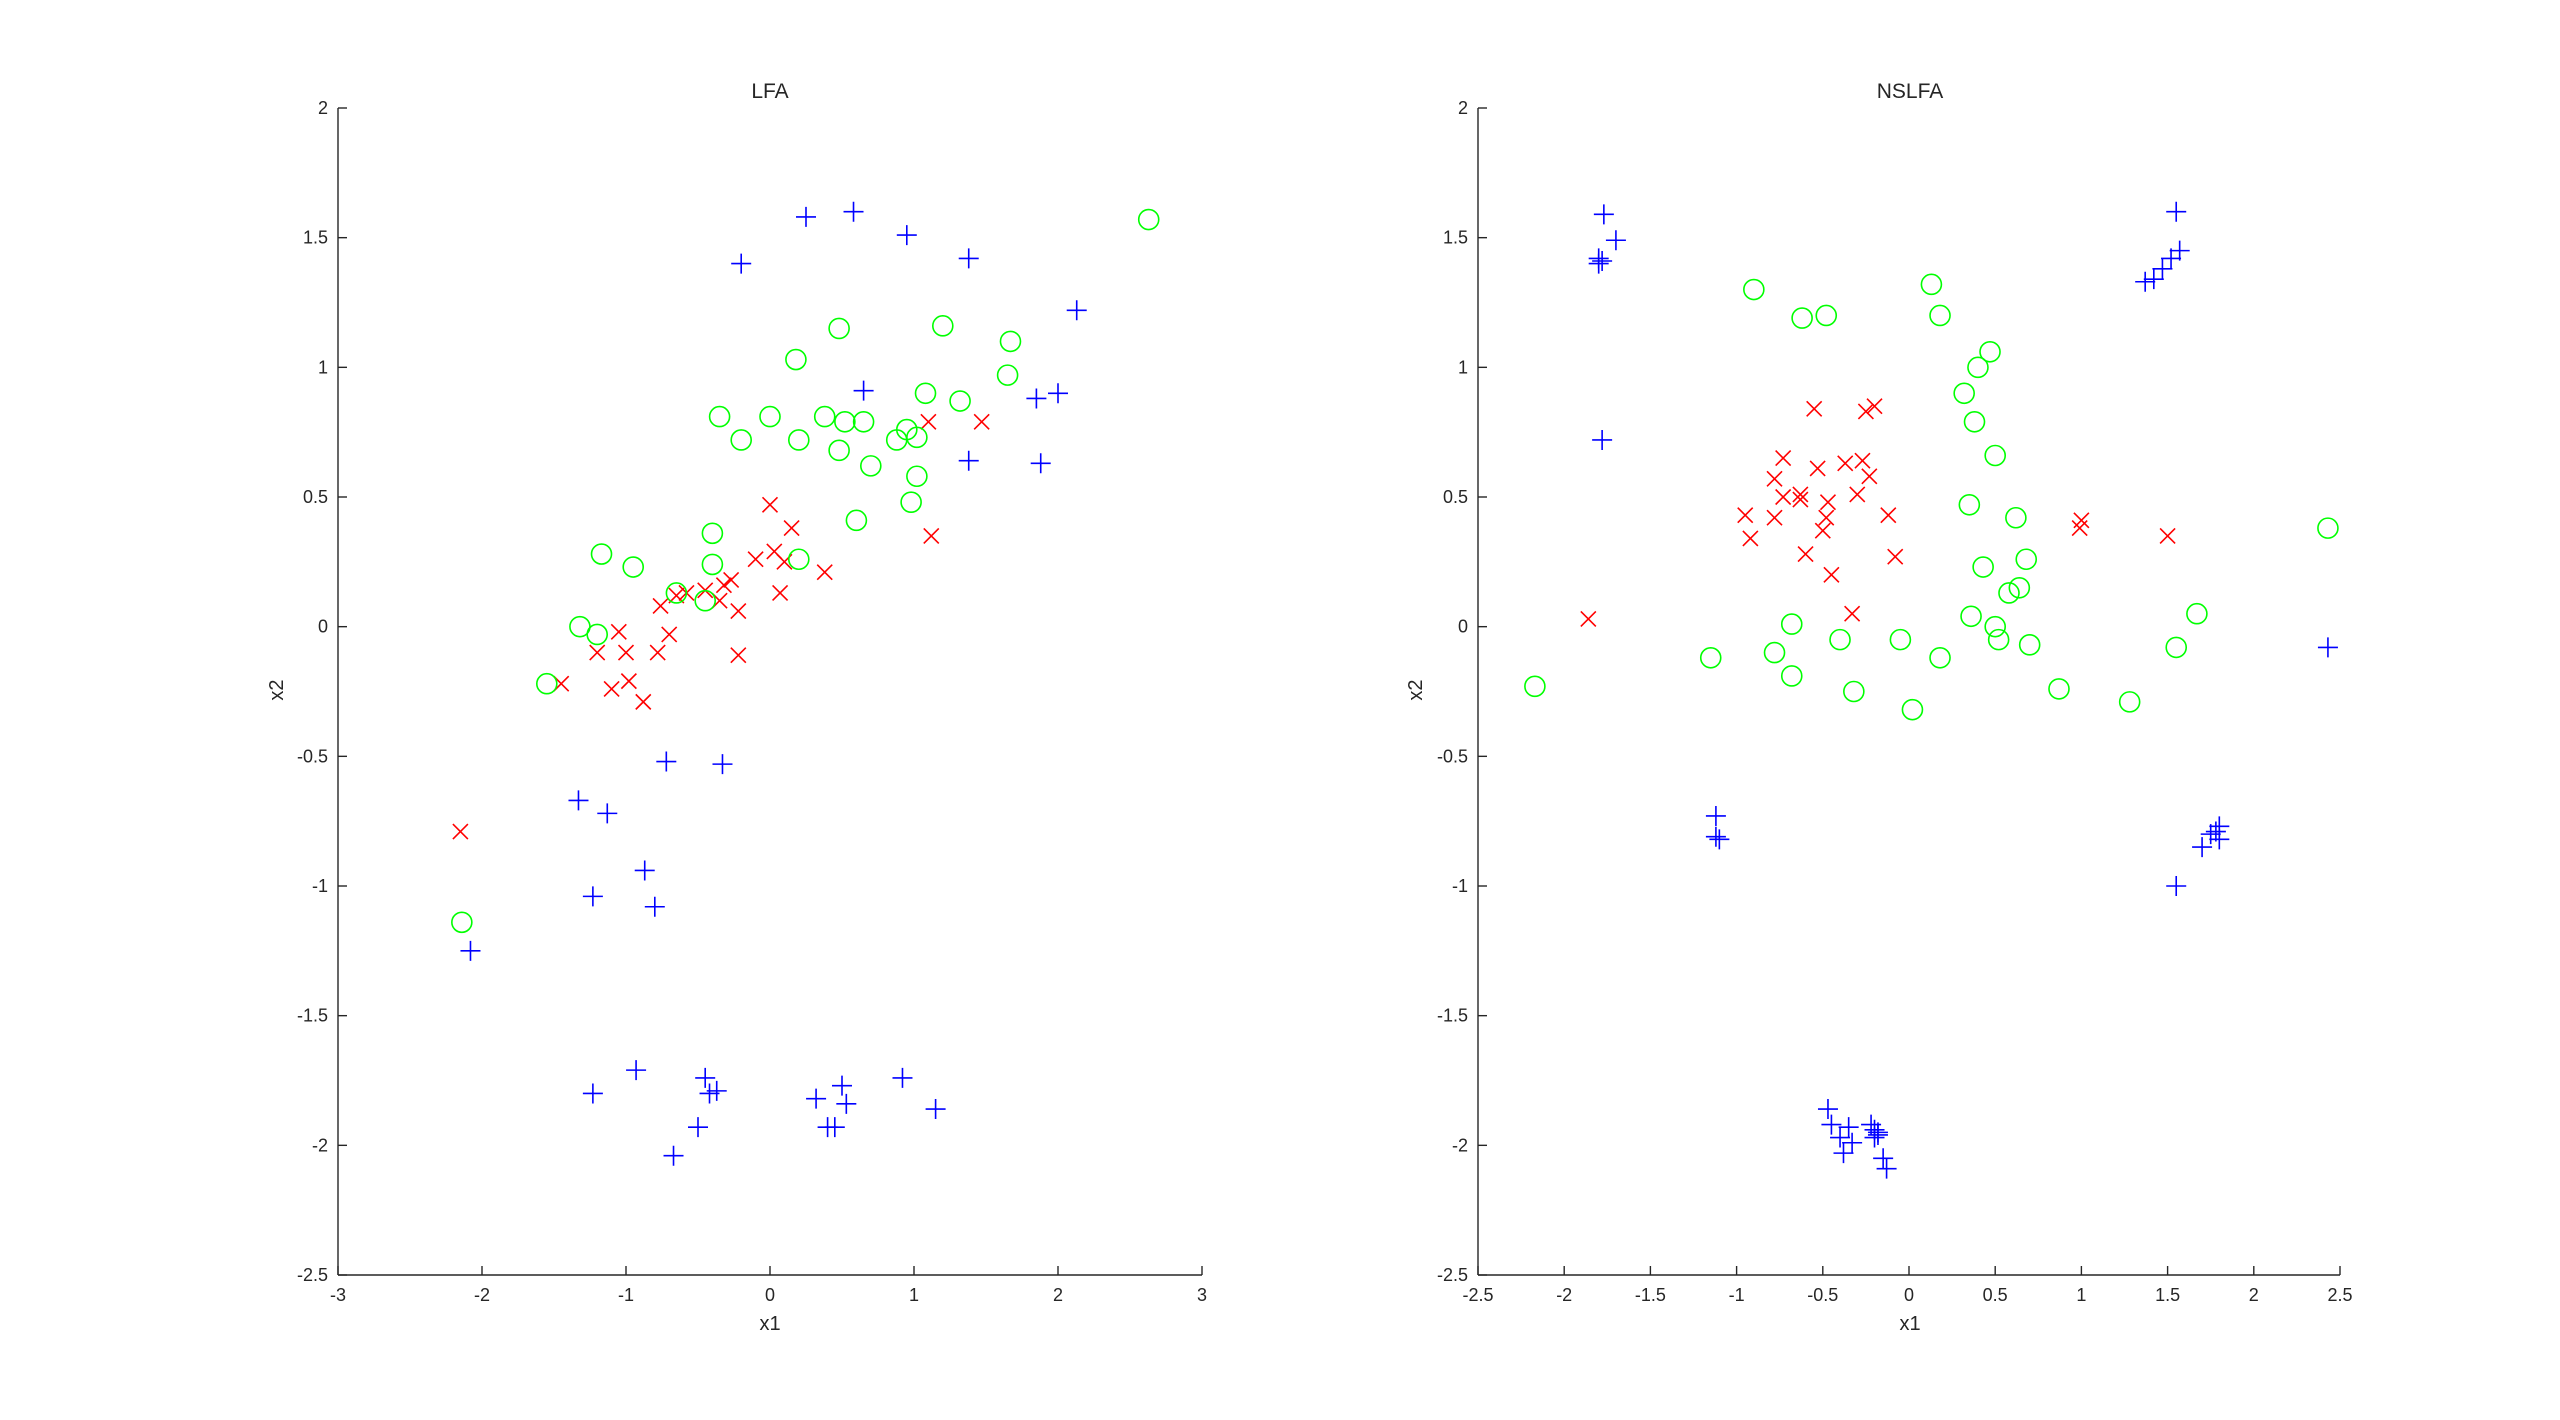  I want to click on y-axis-label: x2, so click(277, 689).